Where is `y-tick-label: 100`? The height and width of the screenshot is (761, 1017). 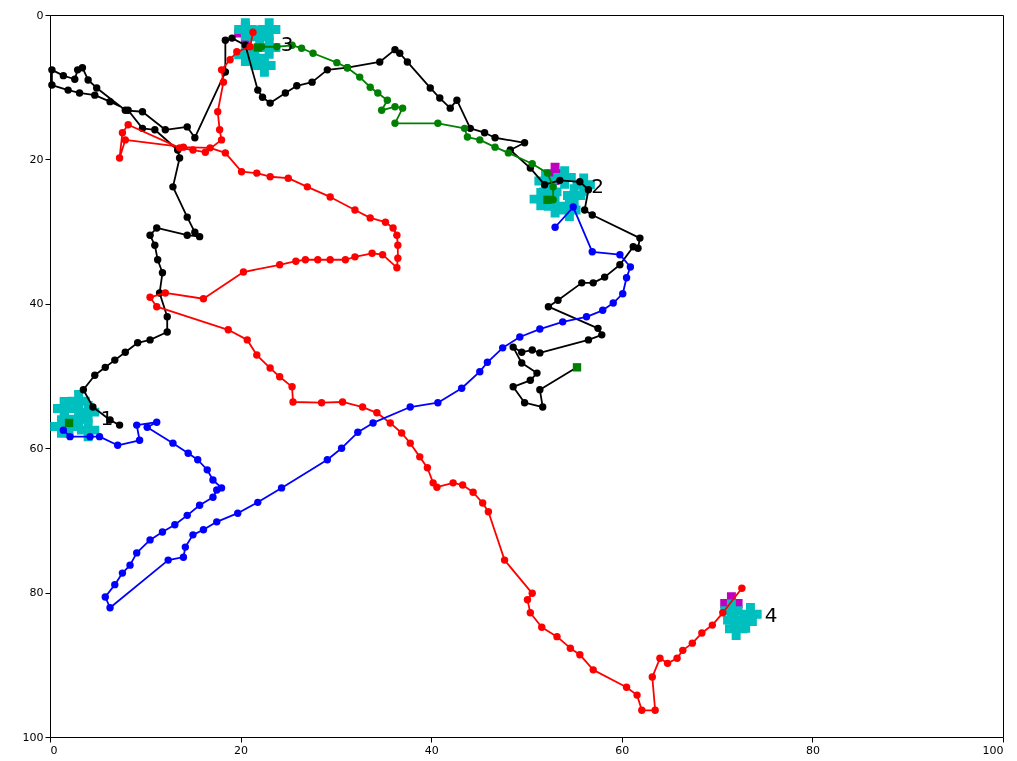 y-tick-label: 100 is located at coordinates (33, 737).